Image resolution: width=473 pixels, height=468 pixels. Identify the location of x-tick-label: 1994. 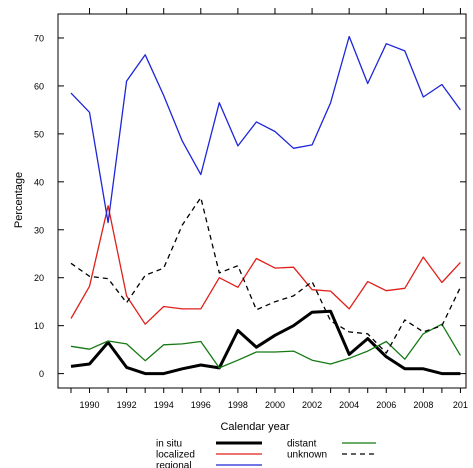
(164, 405).